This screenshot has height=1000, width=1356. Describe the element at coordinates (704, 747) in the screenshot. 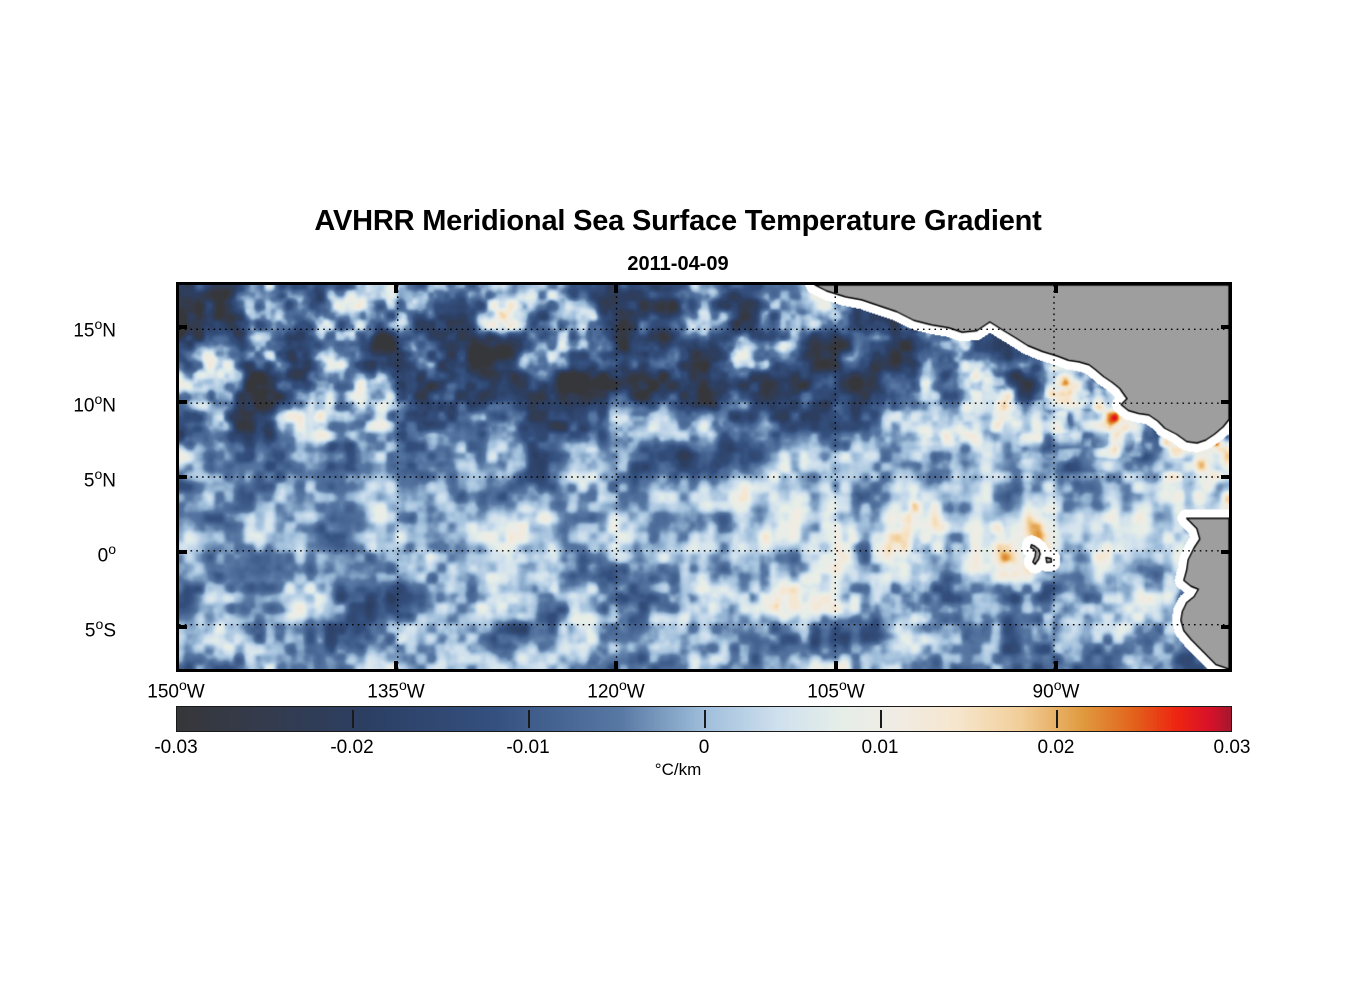

I see `colorbar-tick-label: 0` at that location.